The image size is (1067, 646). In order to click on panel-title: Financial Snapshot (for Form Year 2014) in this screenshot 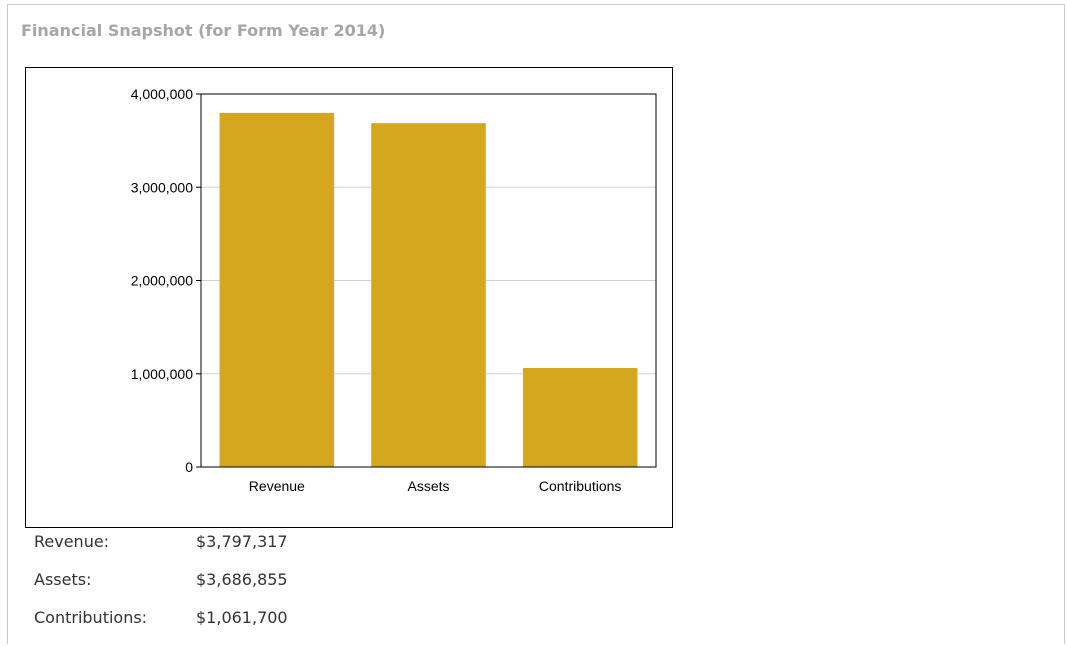, I will do `click(203, 30)`.